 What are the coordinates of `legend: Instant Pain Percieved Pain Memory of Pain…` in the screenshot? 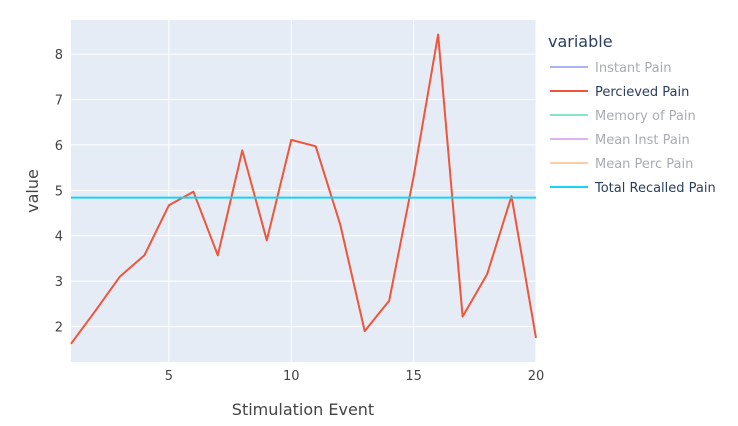 It's located at (633, 128).